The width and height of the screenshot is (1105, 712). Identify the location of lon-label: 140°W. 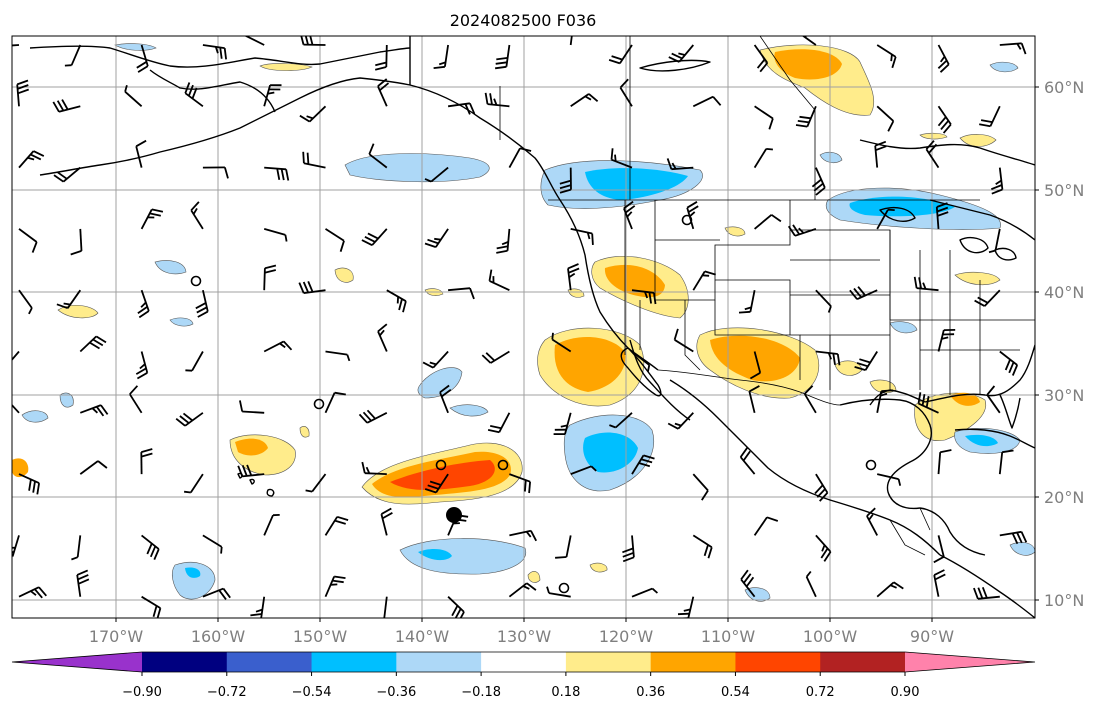
(422, 636).